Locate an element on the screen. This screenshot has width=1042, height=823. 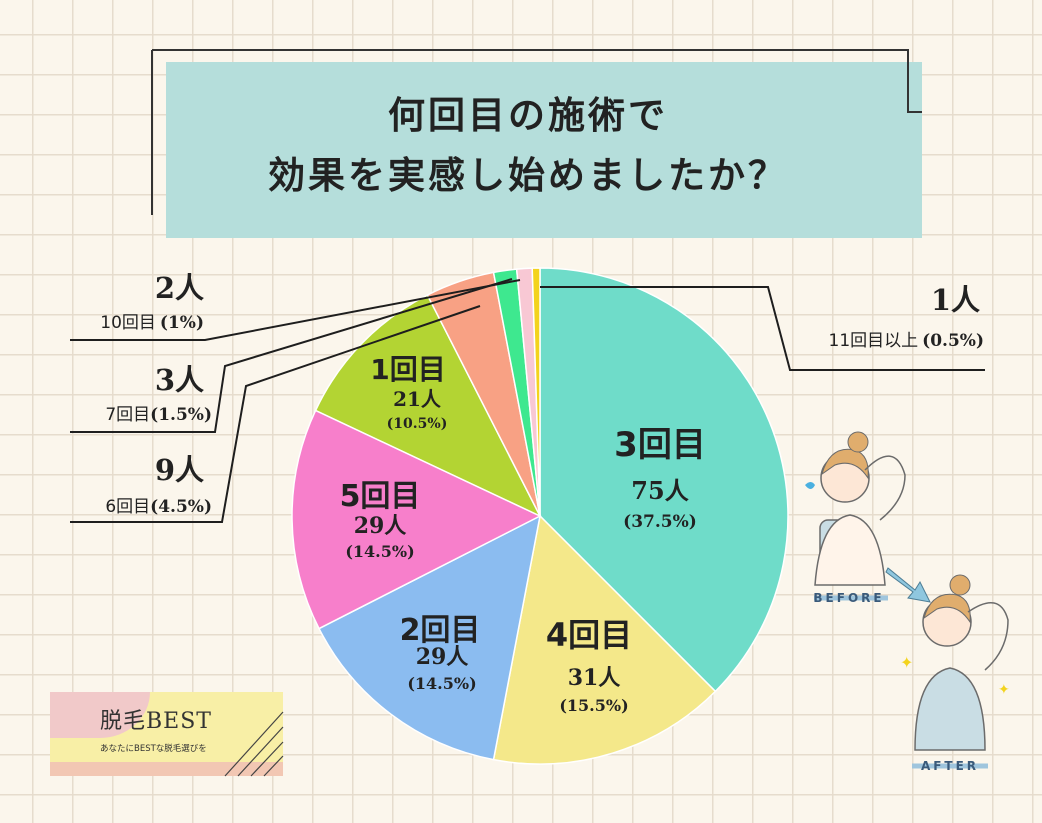
callout-10-count: 2人 is located at coordinates (179, 288).